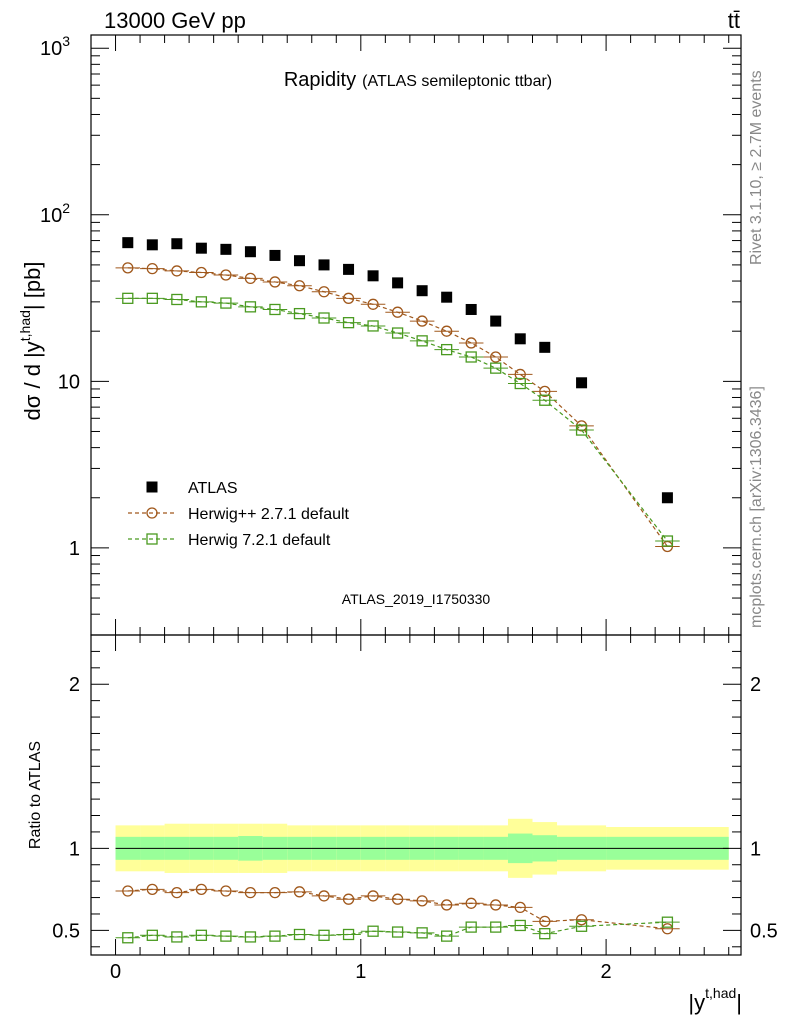 The width and height of the screenshot is (786, 1024). I want to click on ratio-xlabel: |yt,had|, so click(715, 1000).